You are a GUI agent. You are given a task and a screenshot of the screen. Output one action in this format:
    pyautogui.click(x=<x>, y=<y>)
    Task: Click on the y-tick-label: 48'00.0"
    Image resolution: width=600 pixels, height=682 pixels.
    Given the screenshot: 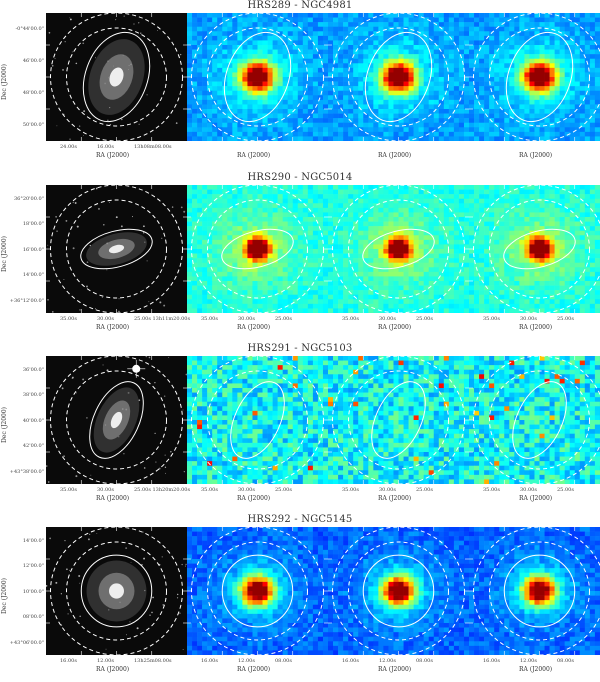 What is the action you would take?
    pyautogui.click(x=33, y=92)
    